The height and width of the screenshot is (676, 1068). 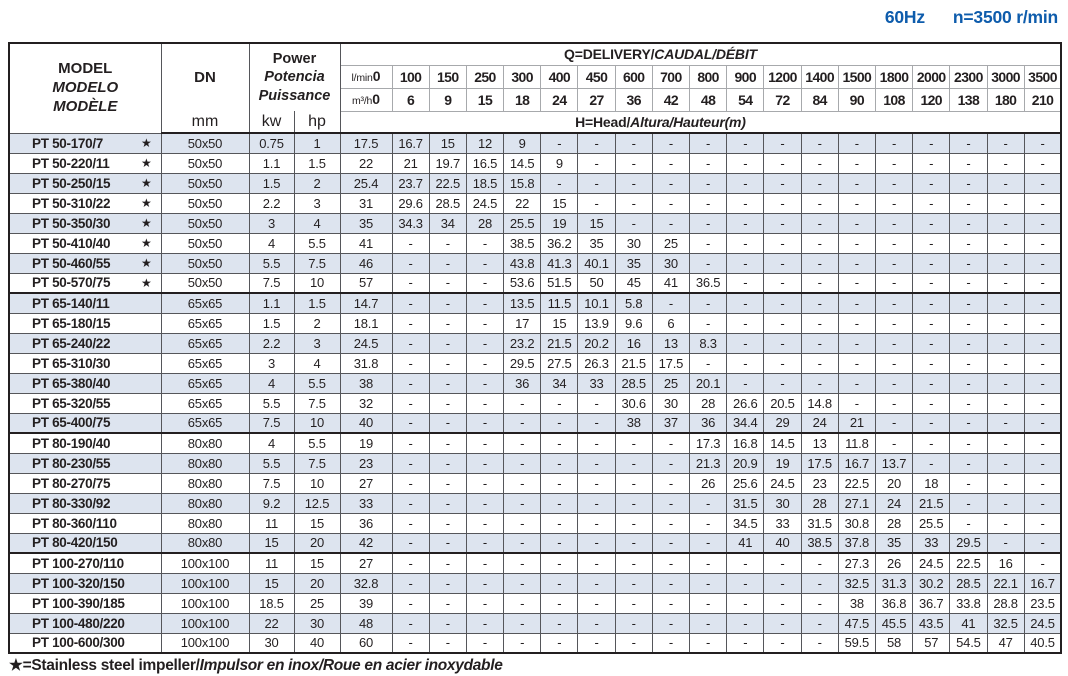 What do you see at coordinates (376, 75) in the screenshot?
I see `lmin-zero-value: 0` at bounding box center [376, 75].